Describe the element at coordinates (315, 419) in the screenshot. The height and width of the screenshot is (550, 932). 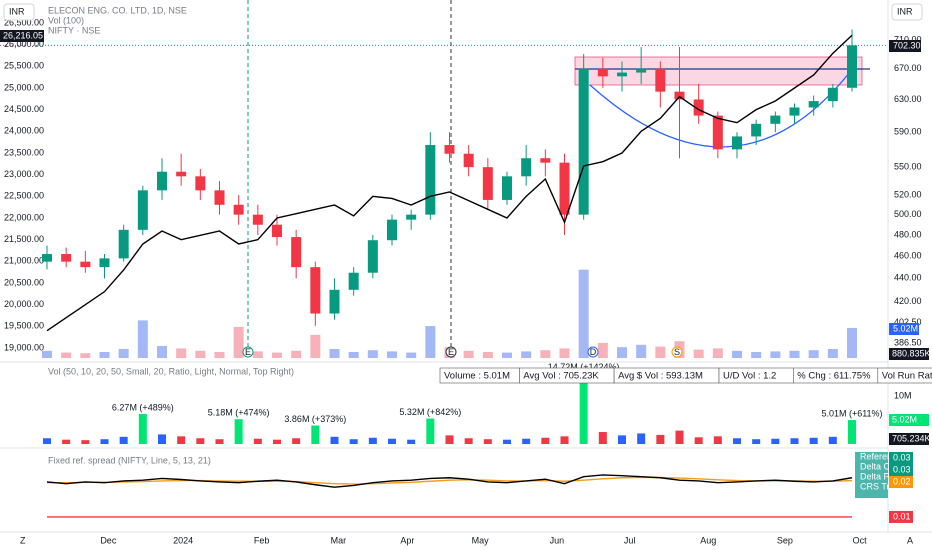
I see `volume-label: 3.86M (+373%)` at that location.